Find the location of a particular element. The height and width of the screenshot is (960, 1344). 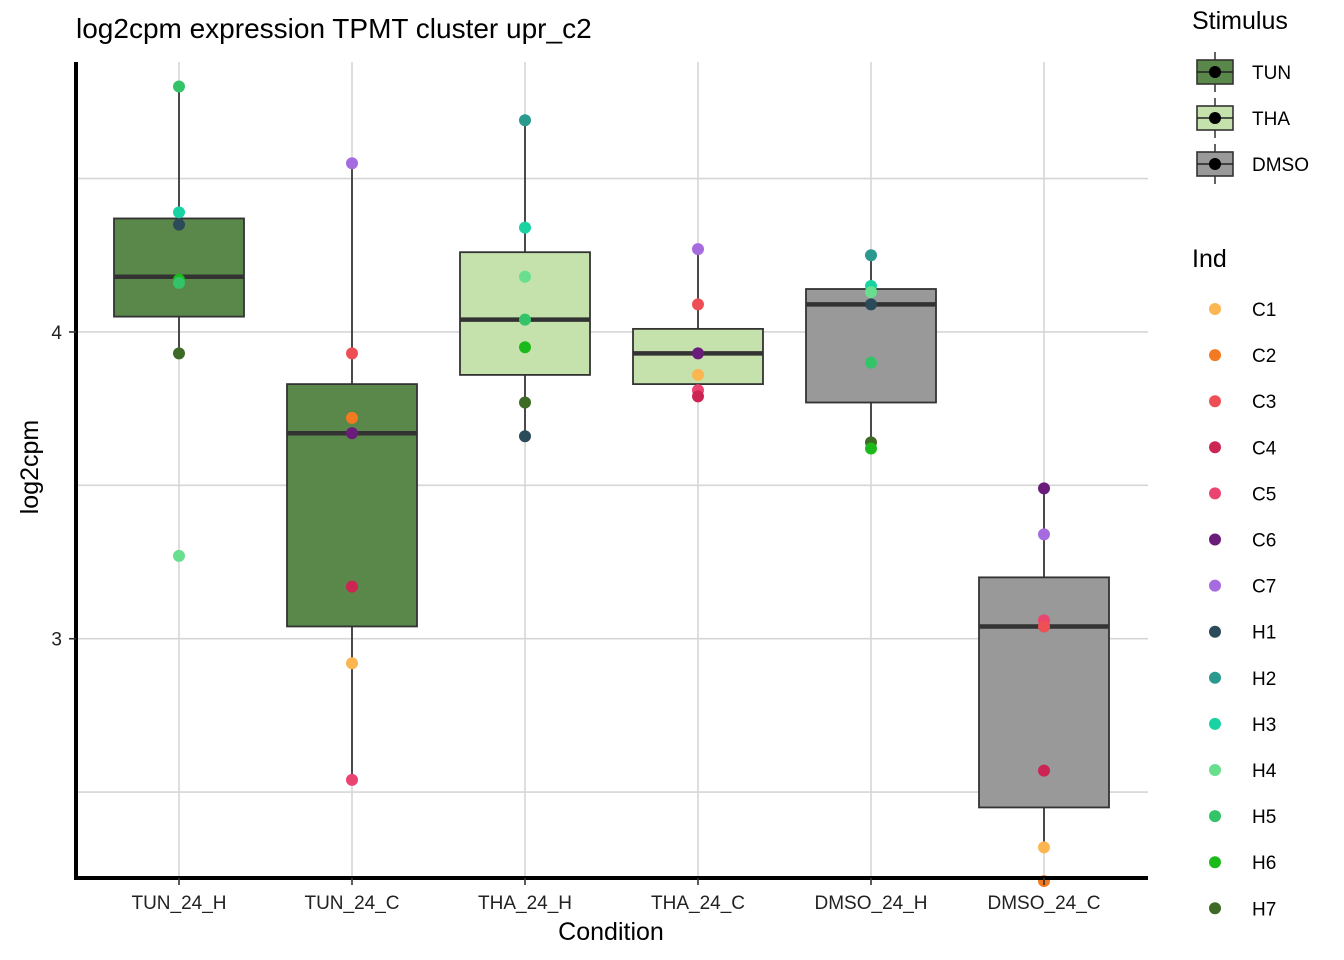

box-dmso-24-c is located at coordinates (1044, 668).